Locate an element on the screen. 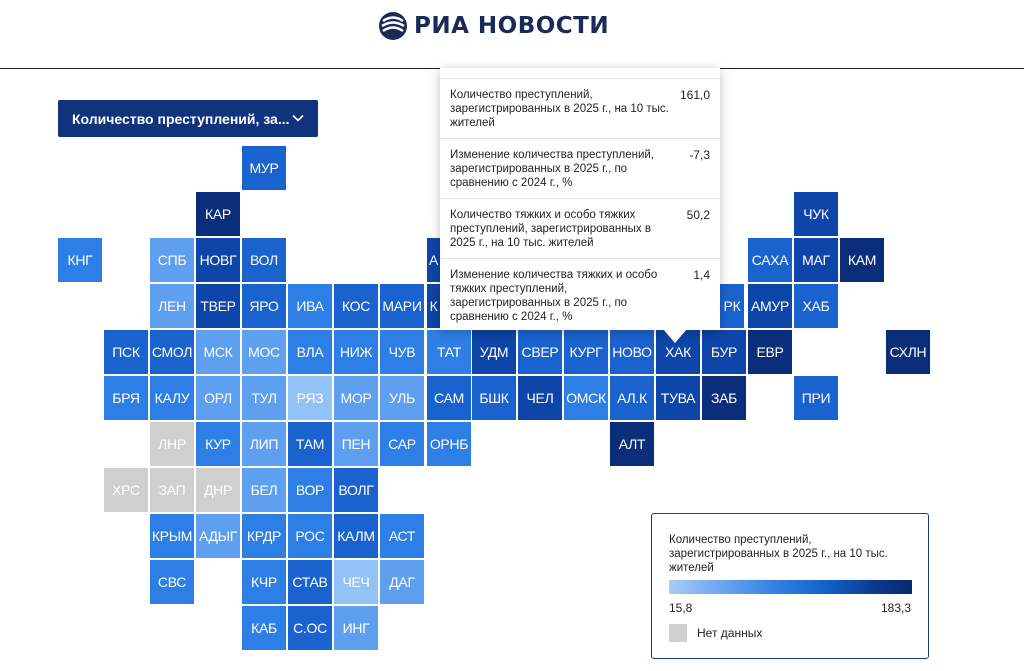 The image size is (1024, 671). region-tile: ЧЕЧ is located at coordinates (356, 582).